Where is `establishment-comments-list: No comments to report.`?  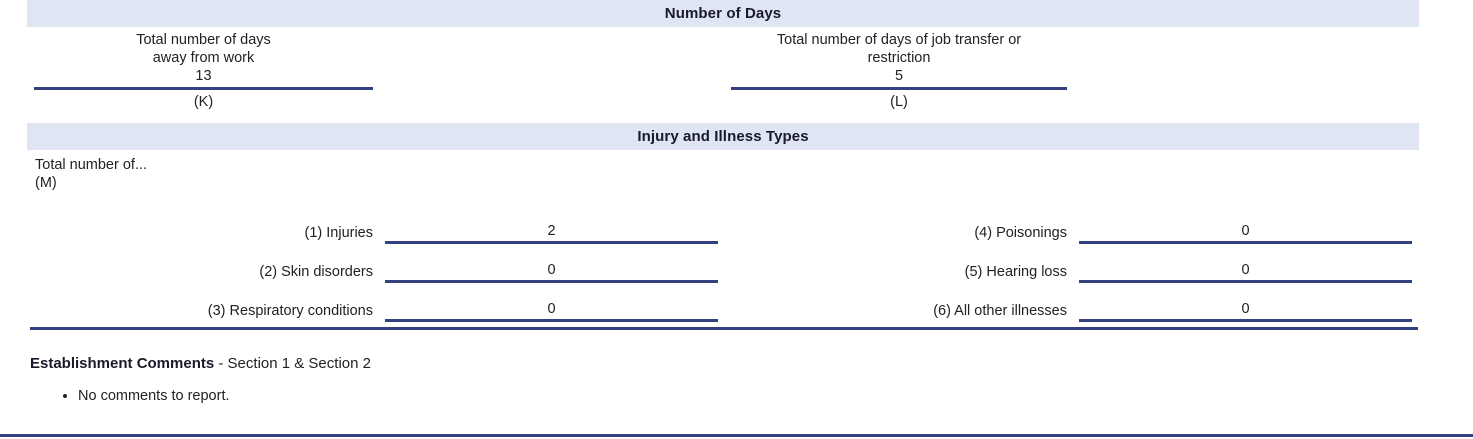
establishment-comments-list: No comments to report. is located at coordinates (730, 396).